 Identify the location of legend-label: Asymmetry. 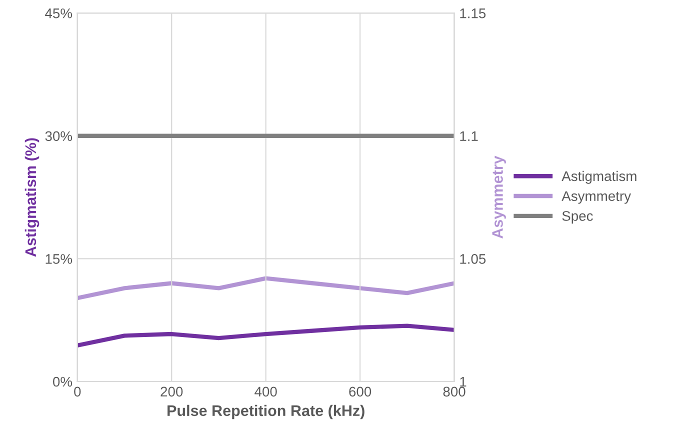
(597, 197).